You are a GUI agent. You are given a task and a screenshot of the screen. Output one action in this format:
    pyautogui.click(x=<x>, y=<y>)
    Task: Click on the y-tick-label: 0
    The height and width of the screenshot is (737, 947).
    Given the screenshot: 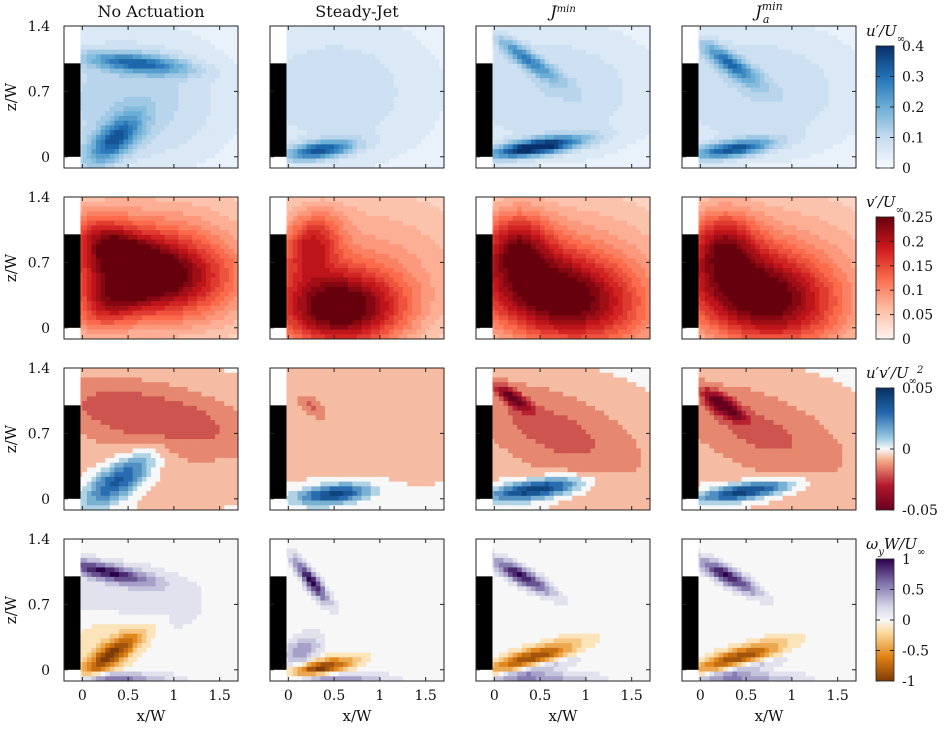 What is the action you would take?
    pyautogui.click(x=45, y=158)
    